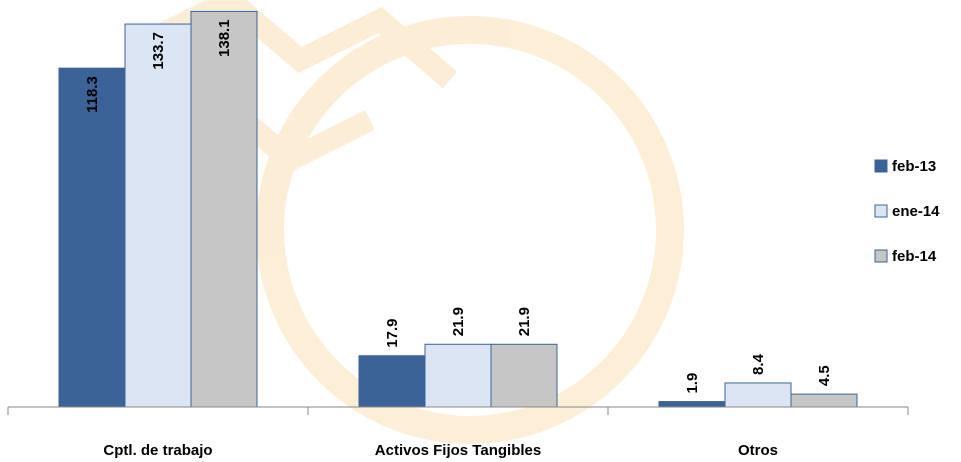 The width and height of the screenshot is (961, 462). I want to click on value-label: 133.7, so click(158, 51).